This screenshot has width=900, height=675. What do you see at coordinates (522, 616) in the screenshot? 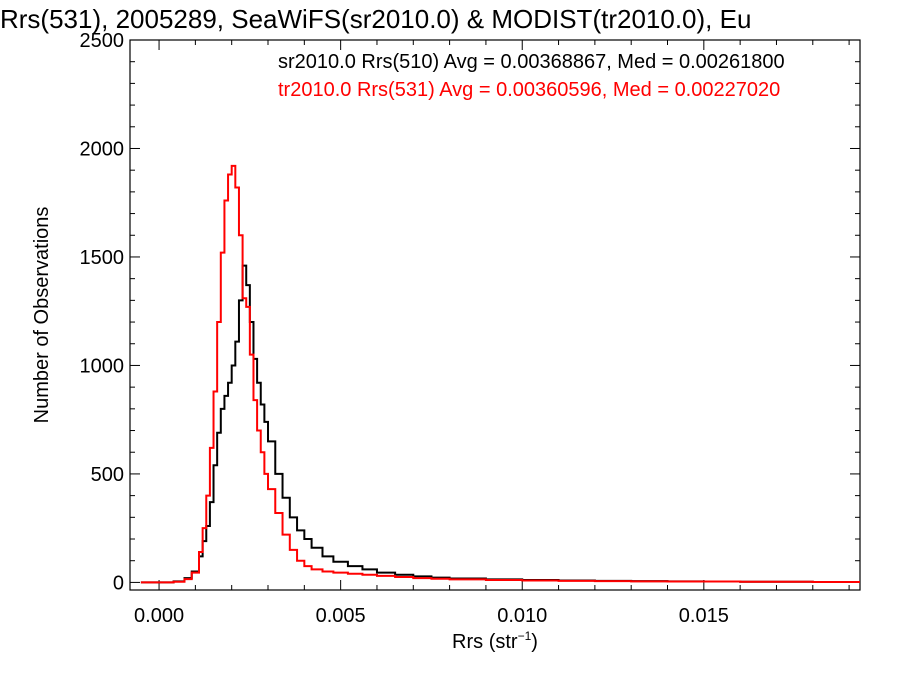
I see `x-tick-label: 0.010` at bounding box center [522, 616].